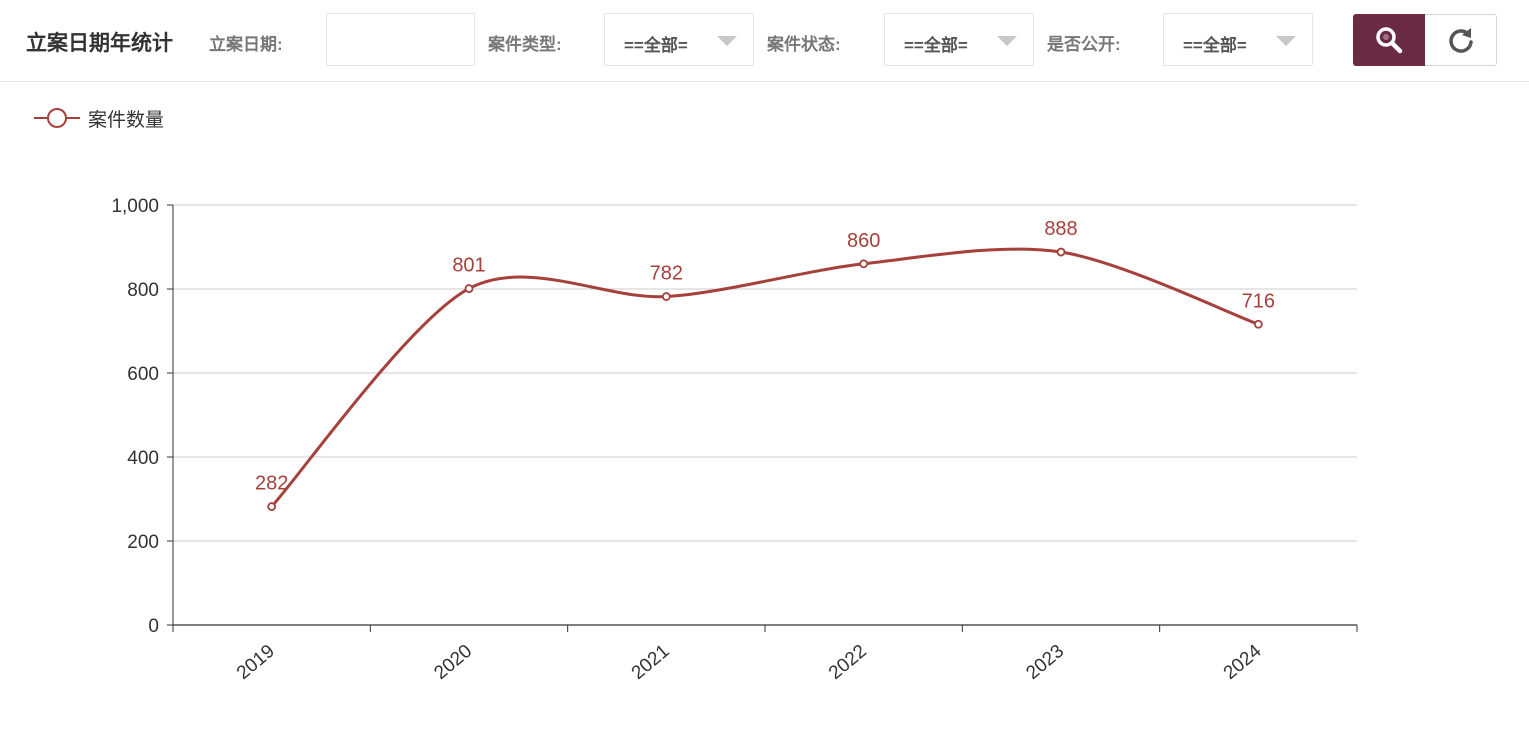  What do you see at coordinates (99, 43) in the screenshot?
I see `page-title: 立案日期年统计` at bounding box center [99, 43].